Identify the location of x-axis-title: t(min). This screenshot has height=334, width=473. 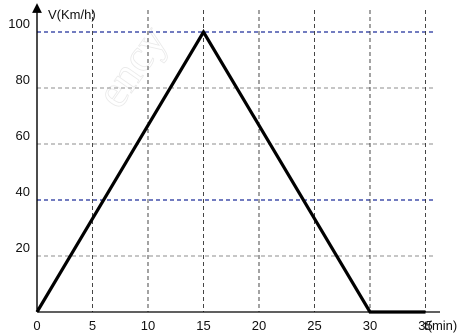
(440, 325).